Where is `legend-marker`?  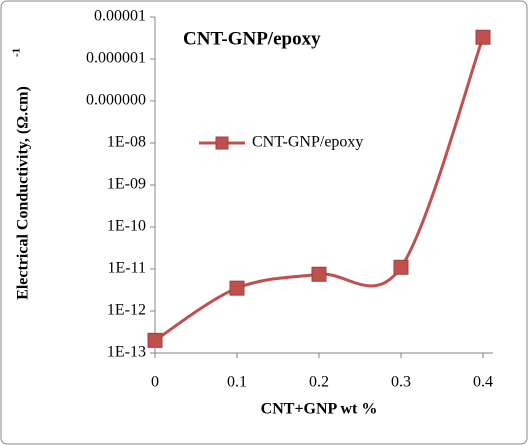
legend-marker is located at coordinates (222, 143).